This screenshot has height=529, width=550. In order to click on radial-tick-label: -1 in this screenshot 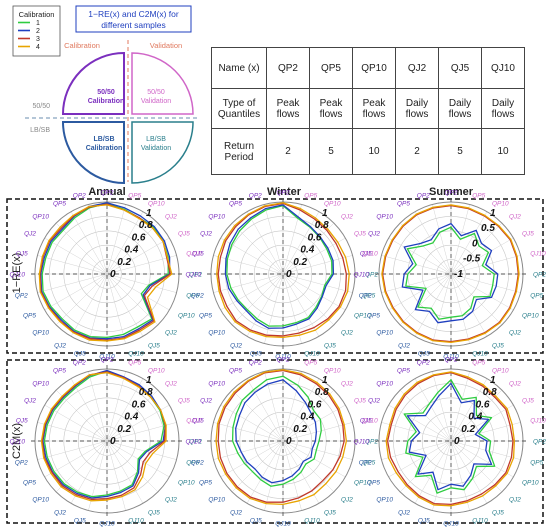, I will do `click(458, 274)`.